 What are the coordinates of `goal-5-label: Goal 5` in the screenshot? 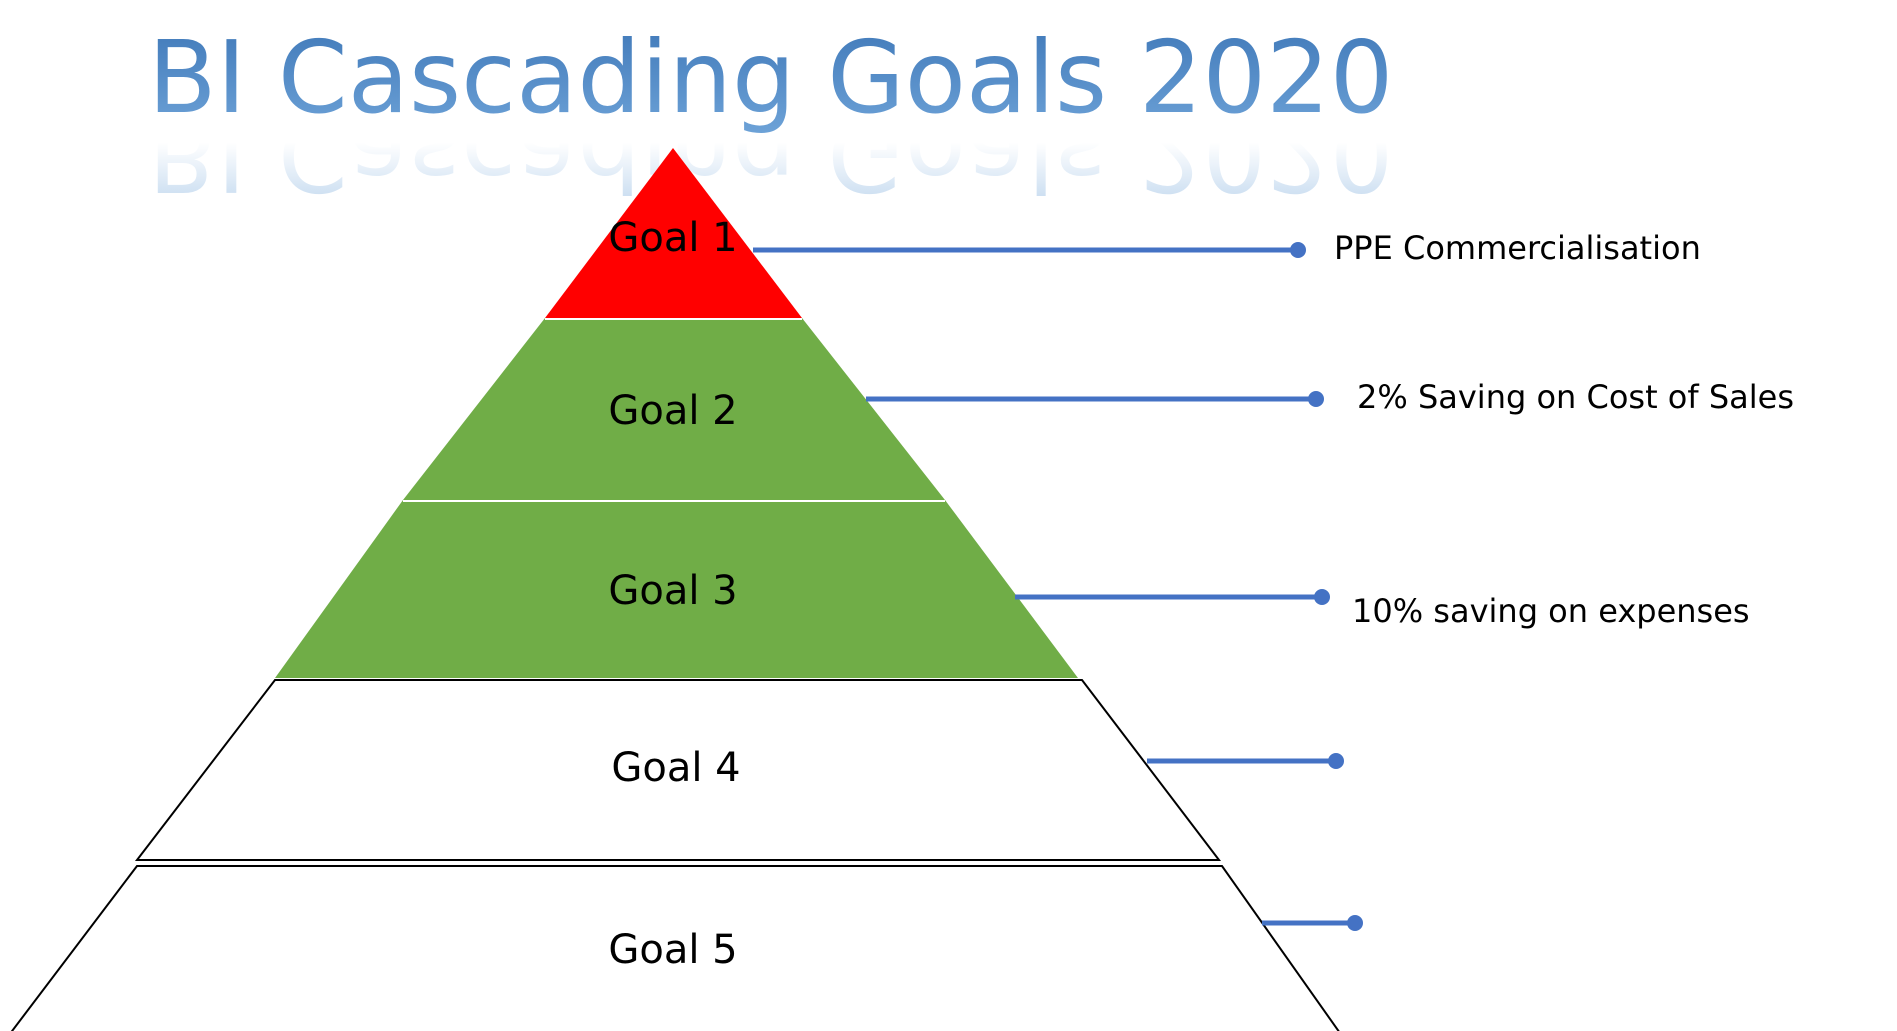 It's located at (672, 950).